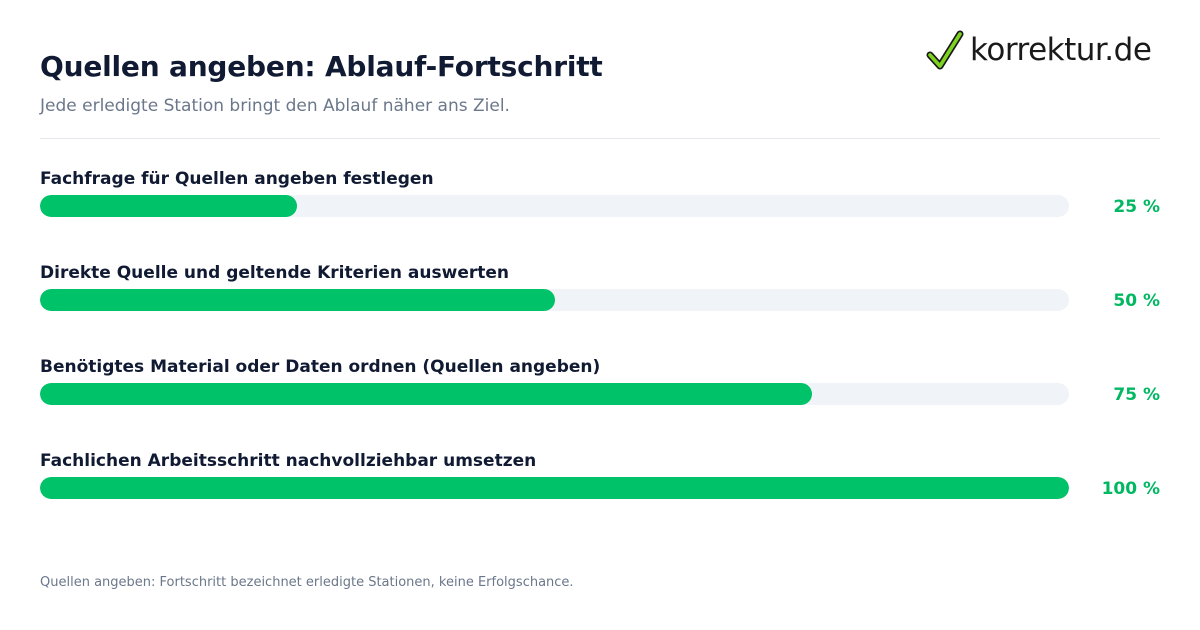  What do you see at coordinates (1061, 50) in the screenshot?
I see `brand-name: korrektur.de` at bounding box center [1061, 50].